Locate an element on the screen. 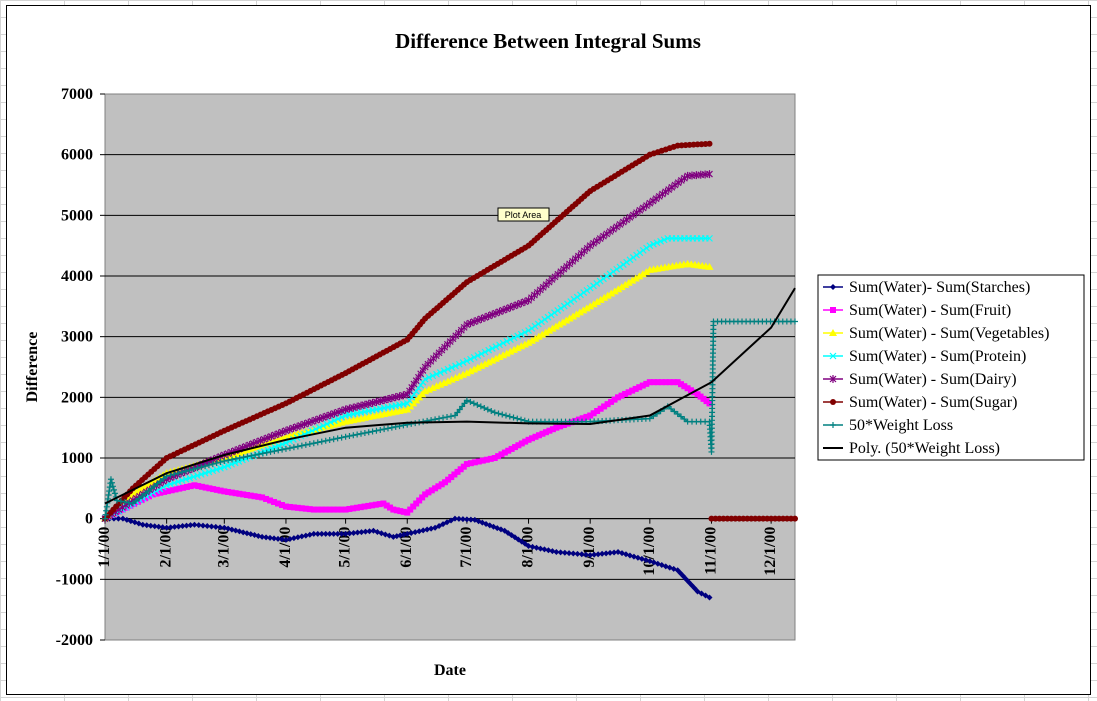 The width and height of the screenshot is (1097, 701). y-tick-label: 3000 is located at coordinates (77, 337).